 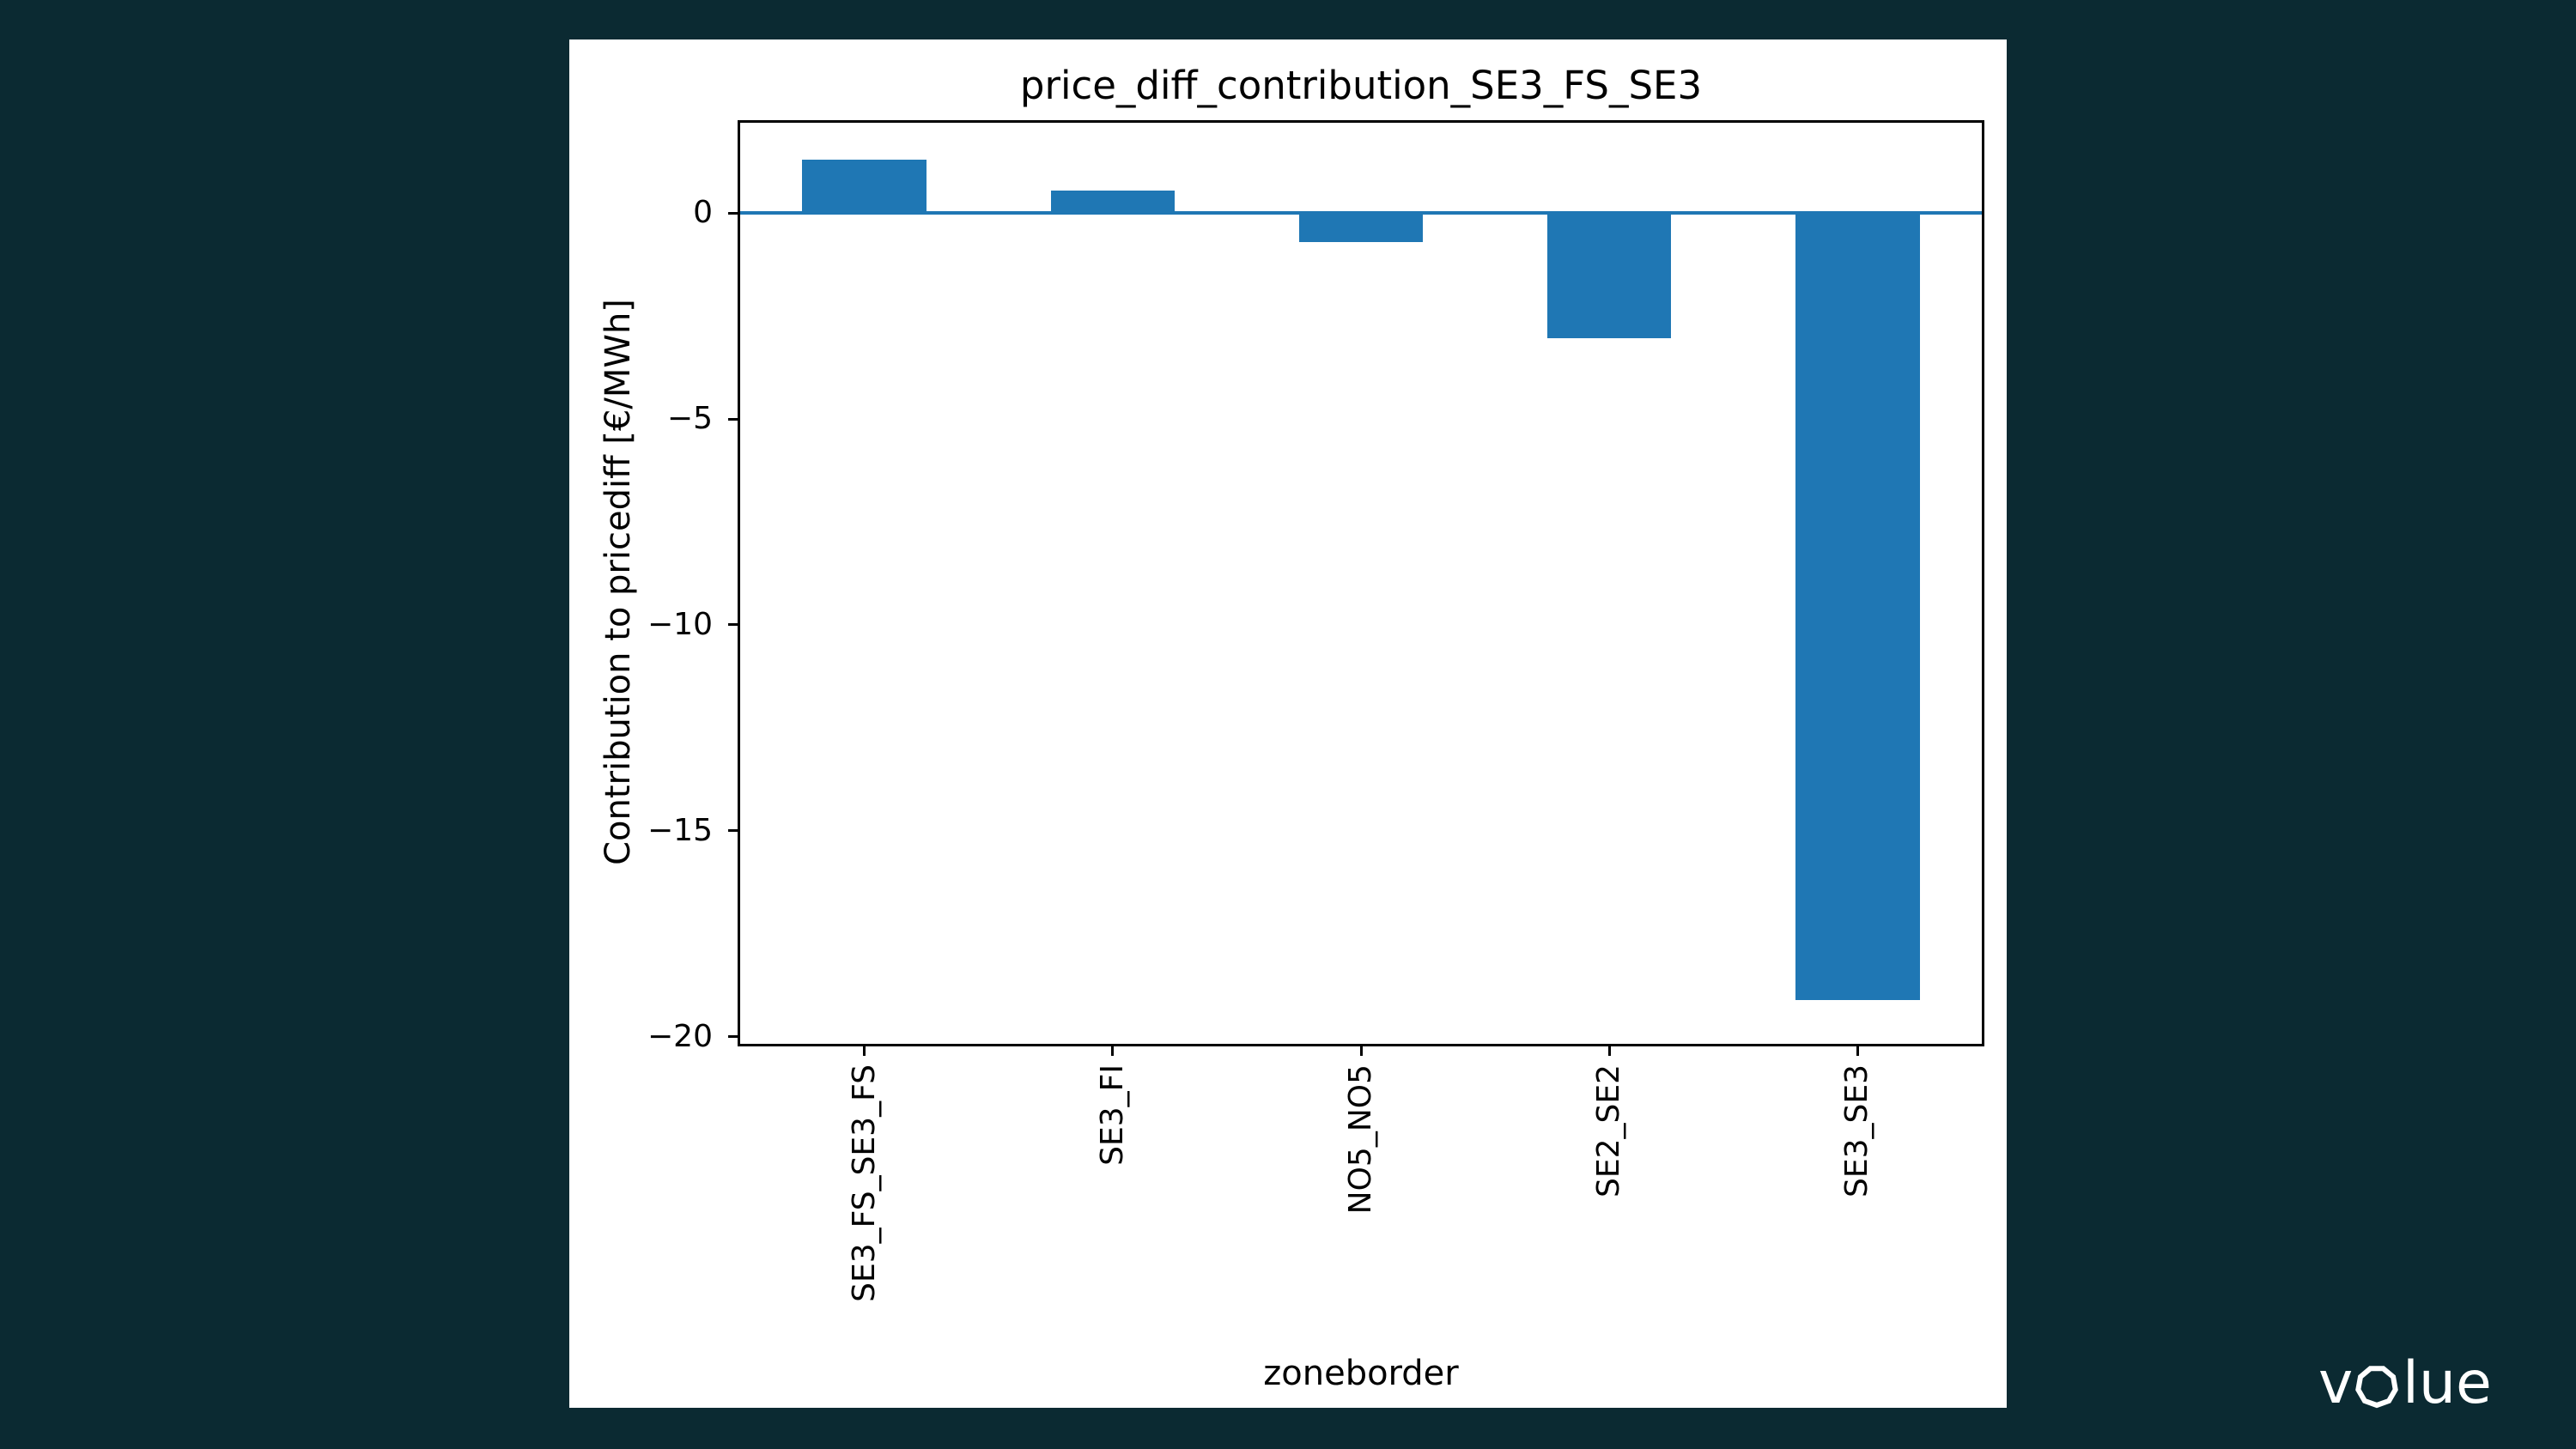 What do you see at coordinates (1858, 606) in the screenshot?
I see `bar-SE3_SE3` at bounding box center [1858, 606].